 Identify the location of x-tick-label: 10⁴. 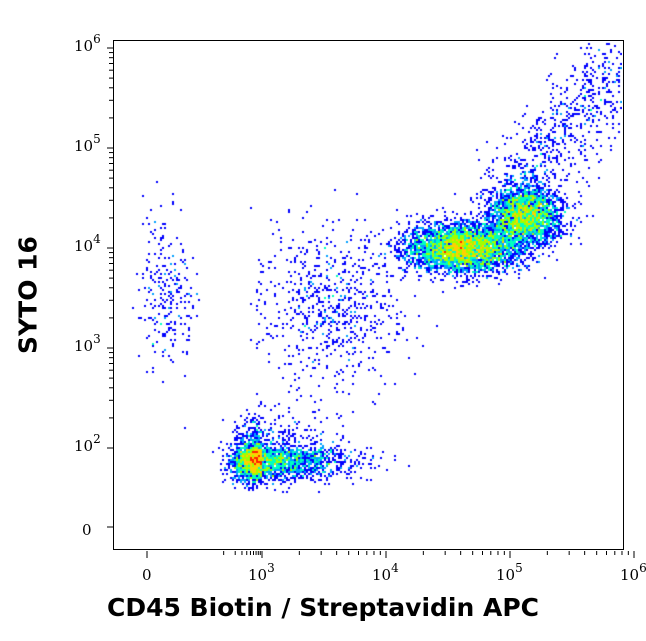
(385, 572).